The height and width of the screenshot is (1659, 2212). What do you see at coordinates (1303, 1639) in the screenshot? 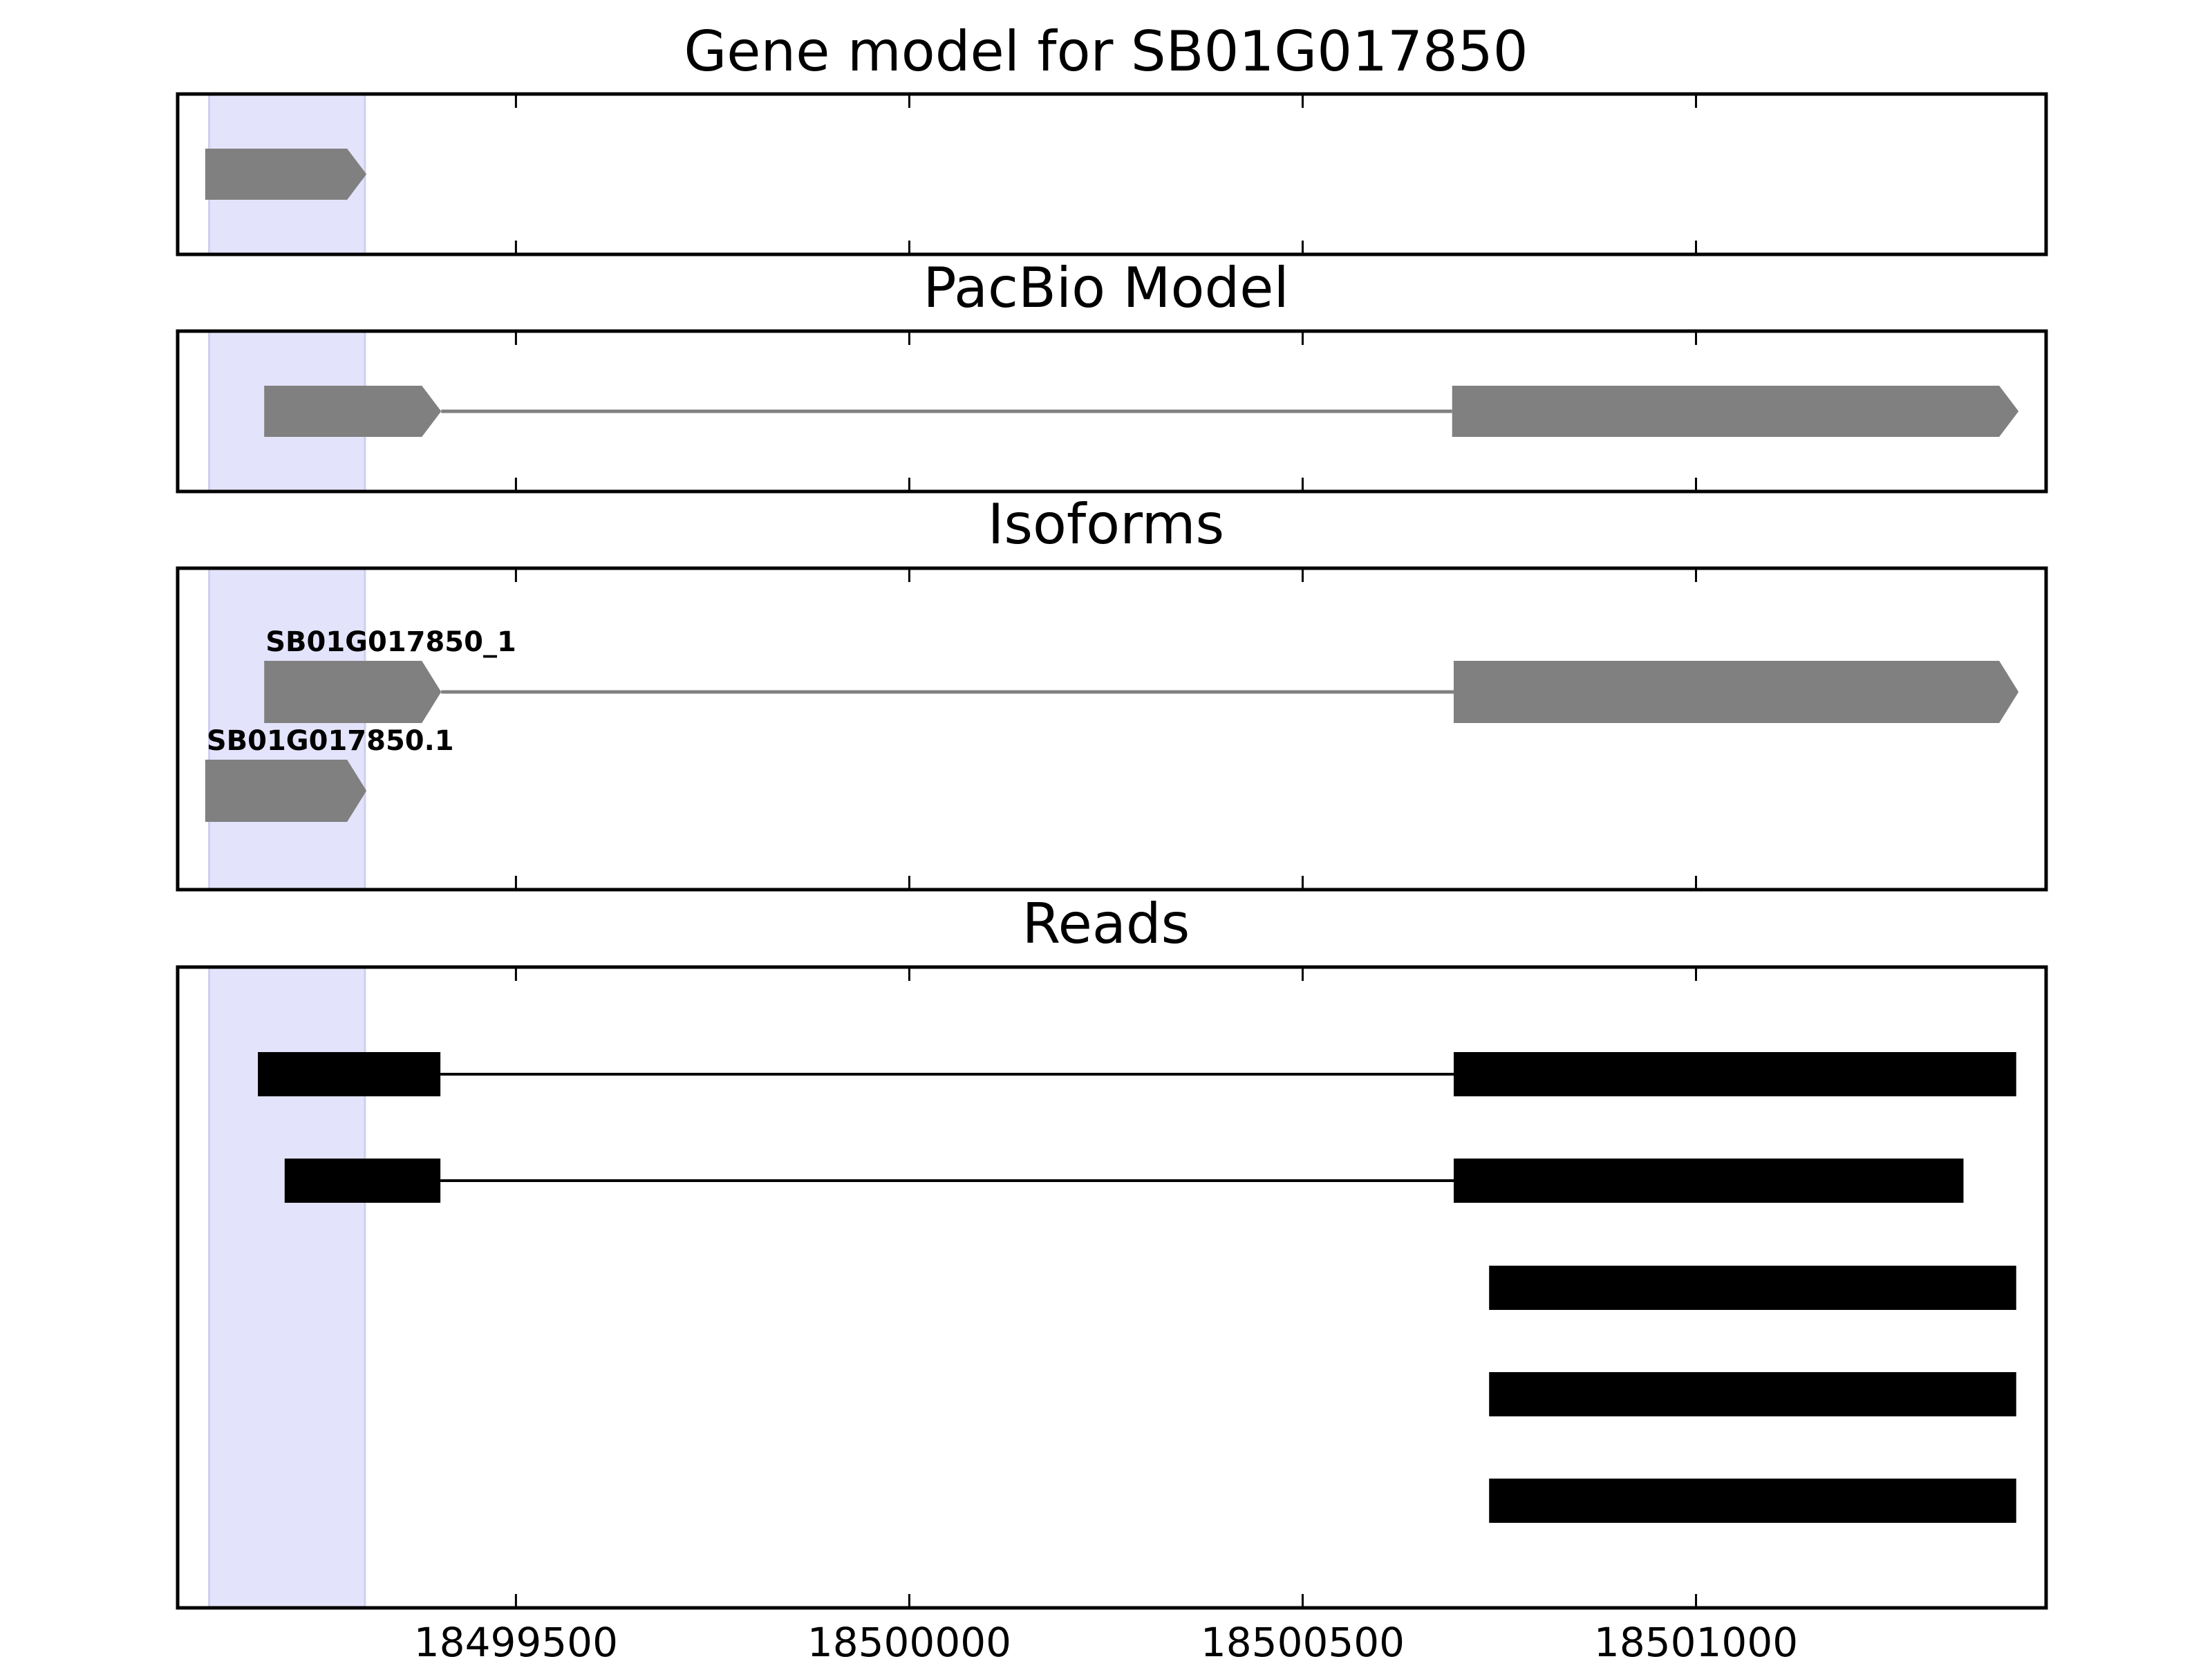
I see `x-tick-label: 18500500` at bounding box center [1303, 1639].